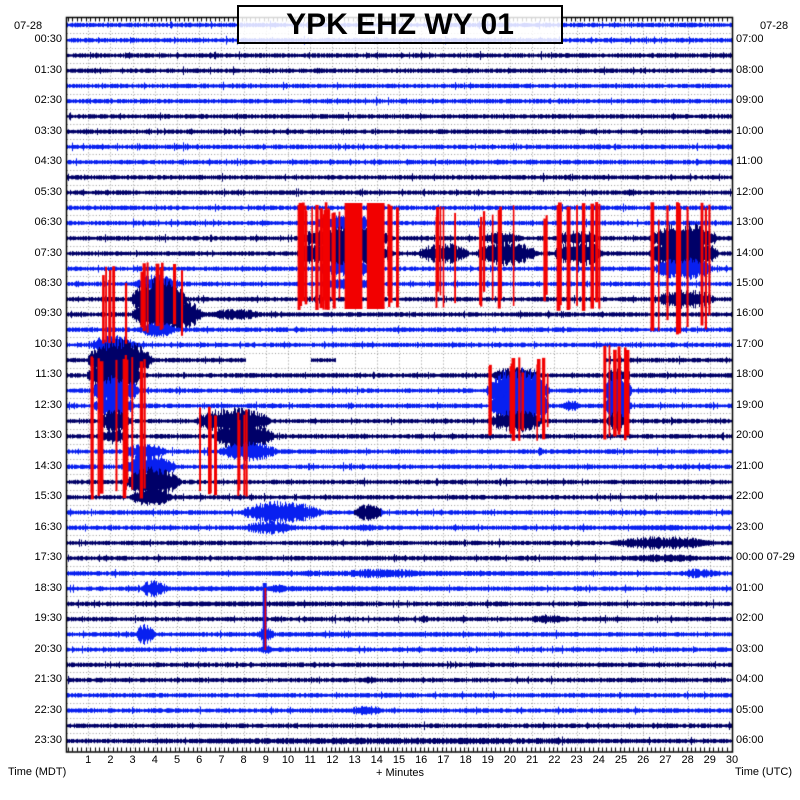 The height and width of the screenshot is (800, 800). I want to click on minute-tick-label: 5, so click(177, 760).